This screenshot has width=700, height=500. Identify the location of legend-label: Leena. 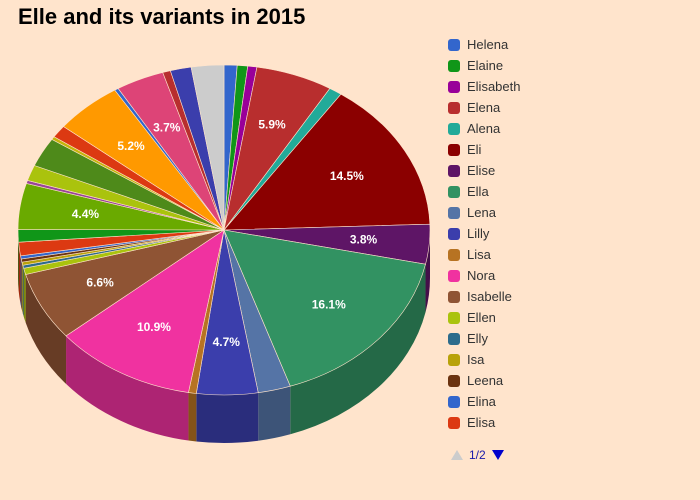
(485, 380).